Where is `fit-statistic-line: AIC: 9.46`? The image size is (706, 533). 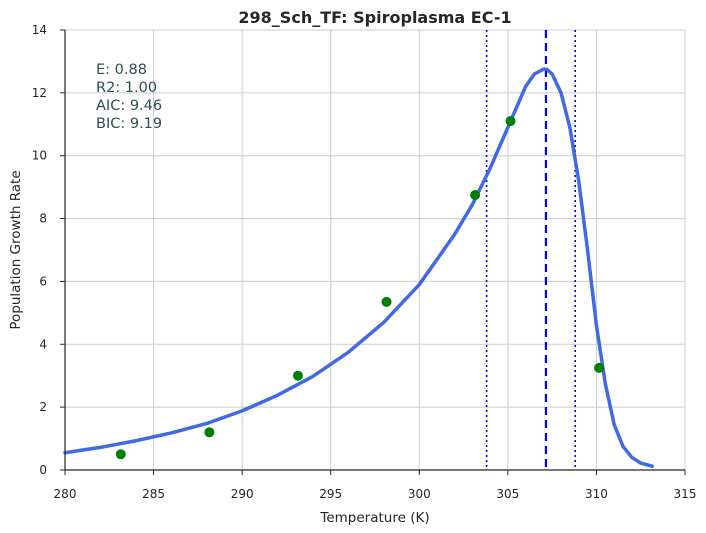 fit-statistic-line: AIC: 9.46 is located at coordinates (129, 106).